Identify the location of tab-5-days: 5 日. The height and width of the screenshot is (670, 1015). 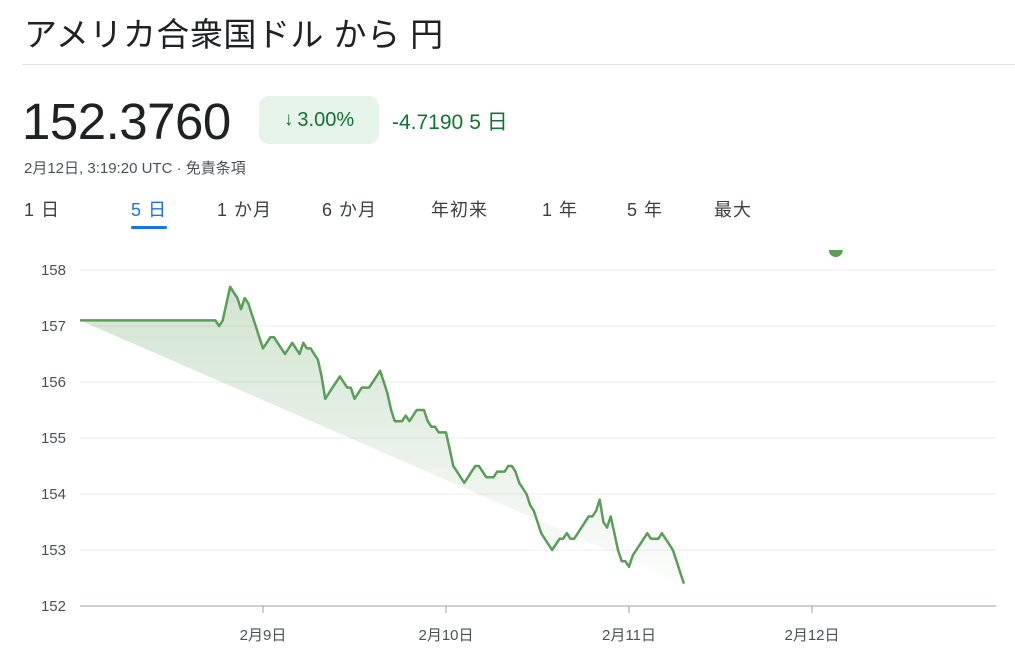
(149, 212).